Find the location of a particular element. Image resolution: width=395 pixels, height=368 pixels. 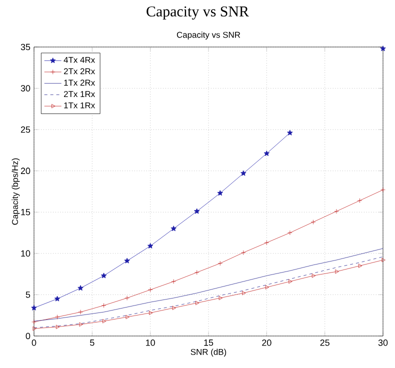

y-tick-label: 30 is located at coordinates (25, 88).